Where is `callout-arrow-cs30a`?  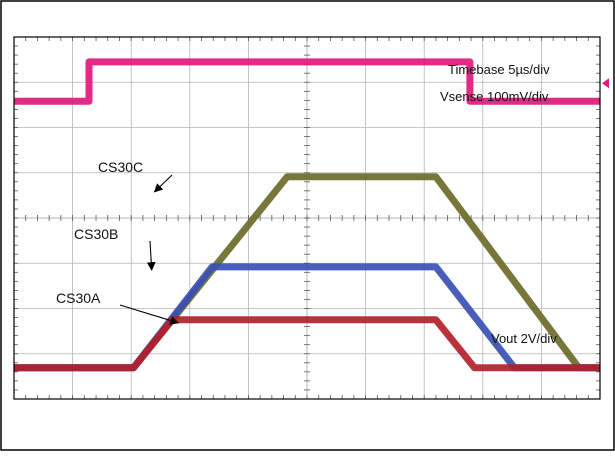
callout-arrow-cs30a is located at coordinates (149, 314).